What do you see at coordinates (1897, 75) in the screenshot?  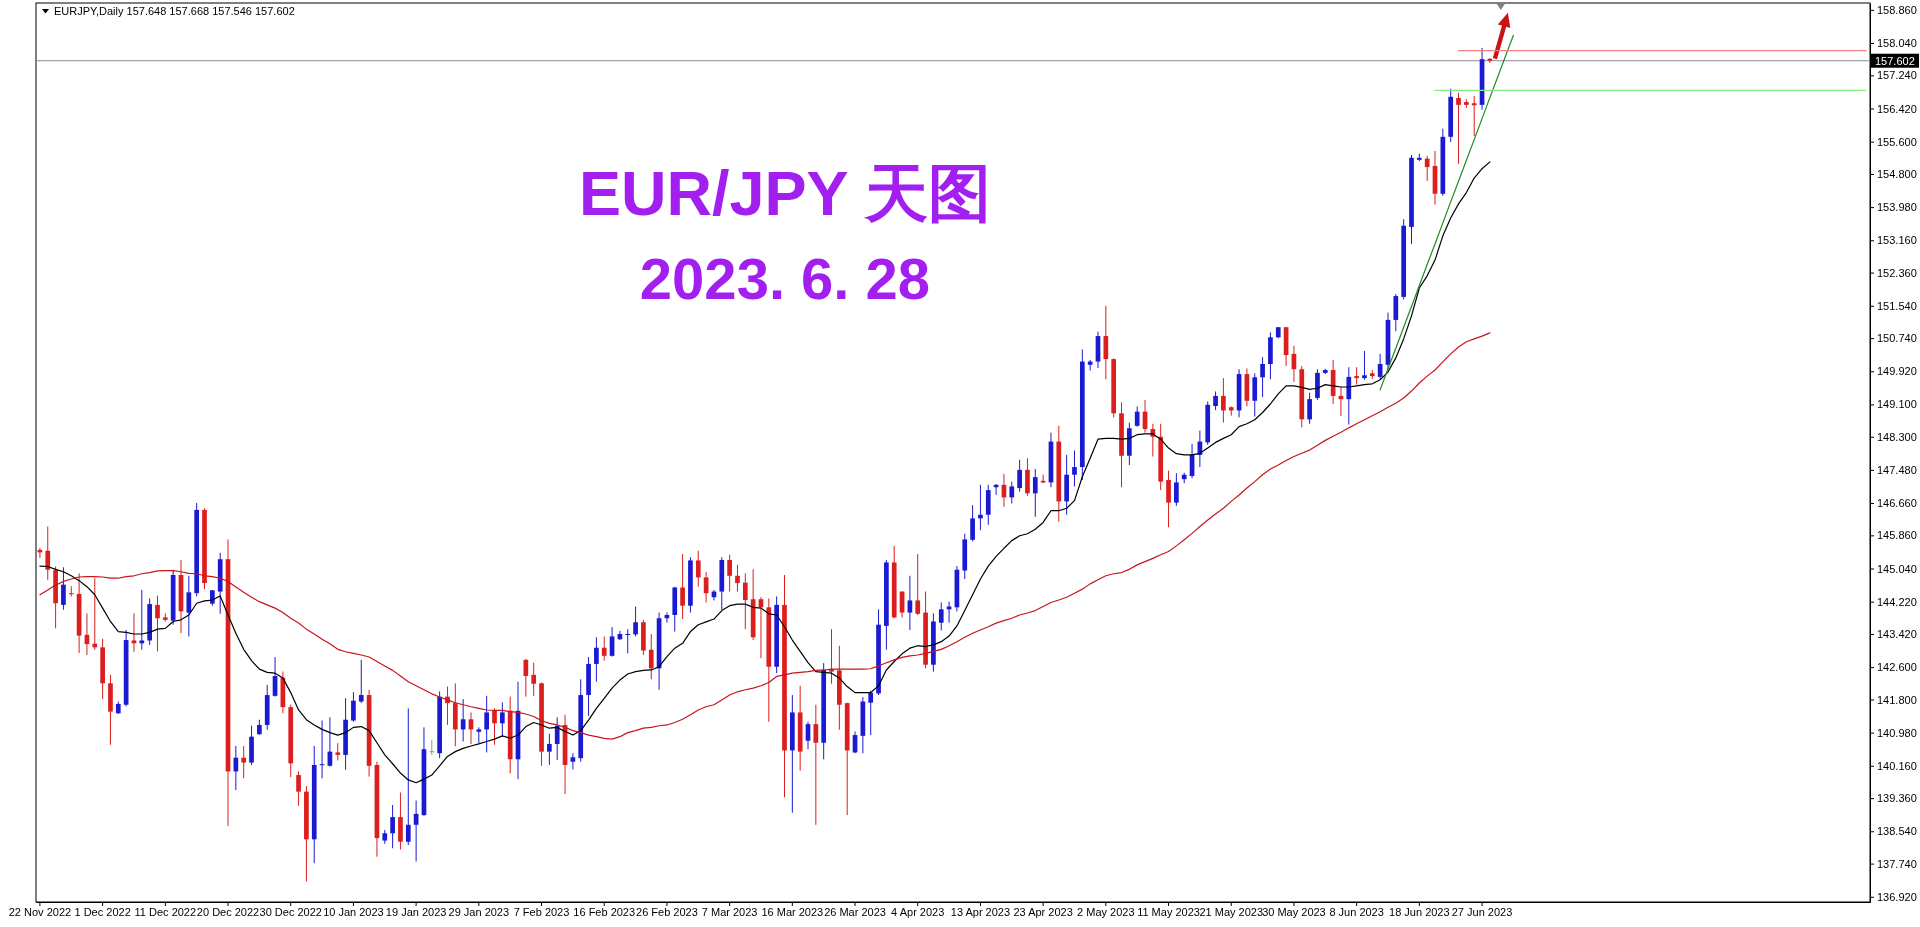 I see `y-tick-label: 157.240` at bounding box center [1897, 75].